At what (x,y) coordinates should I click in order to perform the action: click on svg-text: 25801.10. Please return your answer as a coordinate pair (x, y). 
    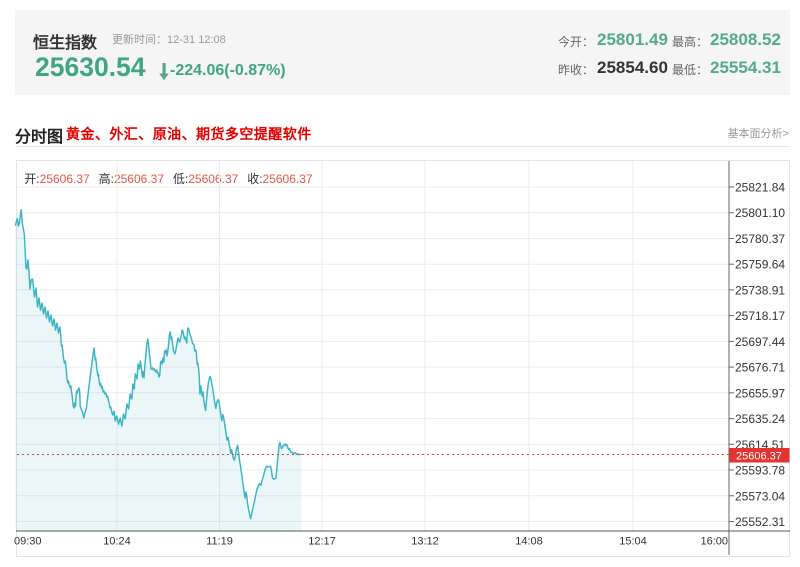
    Looking at the image, I should click on (760, 213).